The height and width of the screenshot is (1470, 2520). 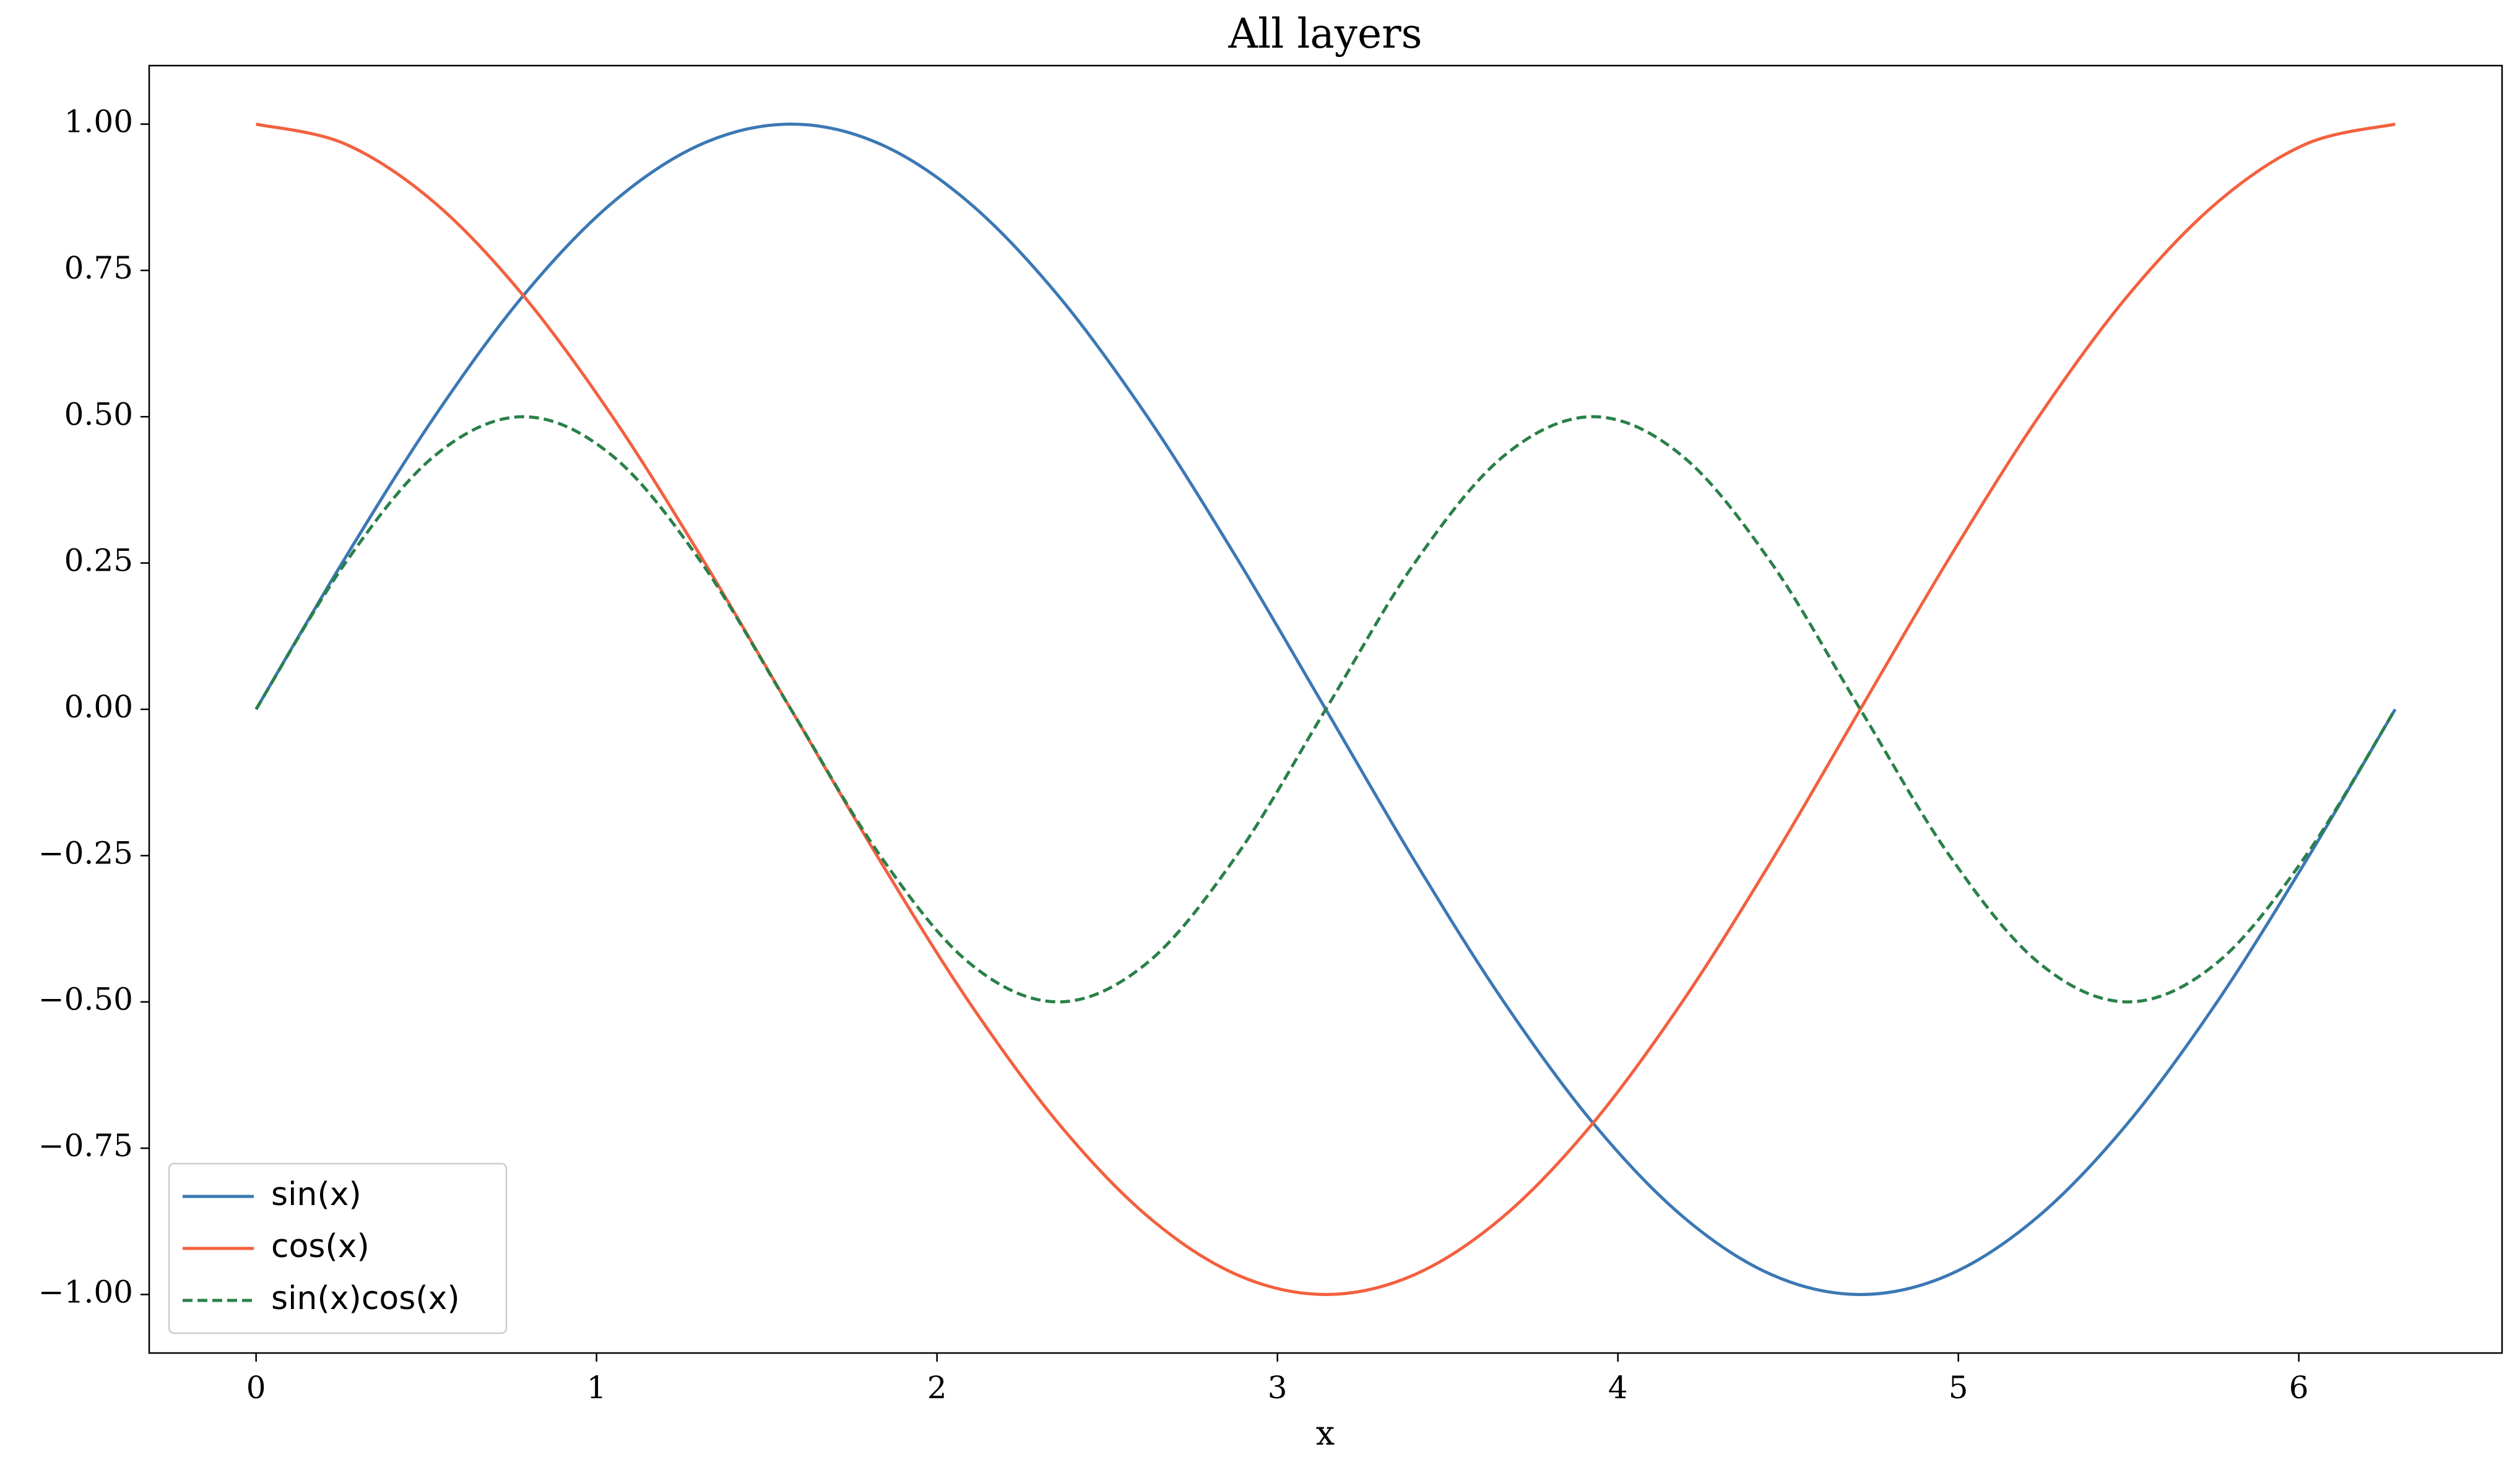 I want to click on legend-label: sin(x), so click(x=317, y=1194).